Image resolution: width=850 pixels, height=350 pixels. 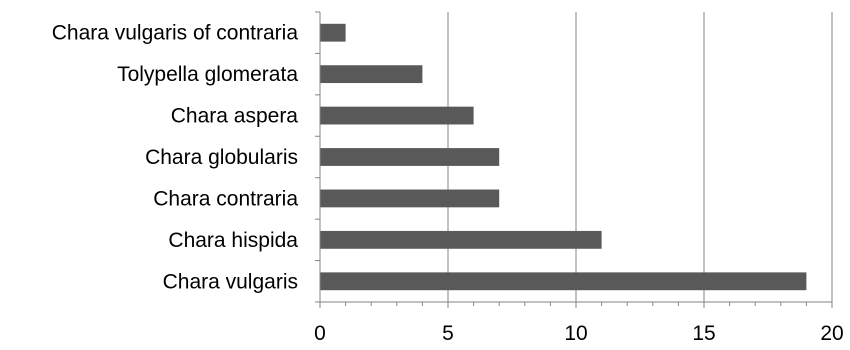 I want to click on category-label: Chara globularis, so click(x=221, y=157).